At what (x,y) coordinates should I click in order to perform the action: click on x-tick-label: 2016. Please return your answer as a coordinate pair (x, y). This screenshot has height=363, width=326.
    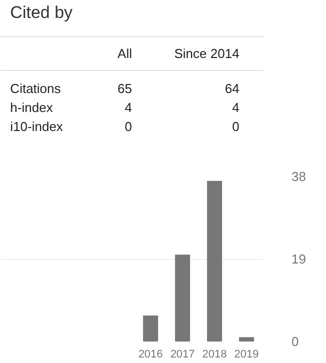
    Looking at the image, I should click on (150, 354).